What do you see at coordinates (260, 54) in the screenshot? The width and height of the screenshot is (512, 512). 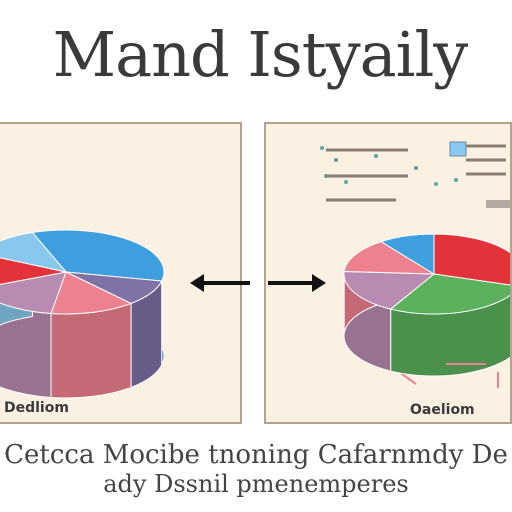 I see `page-title: Mand Istyaily` at bounding box center [260, 54].